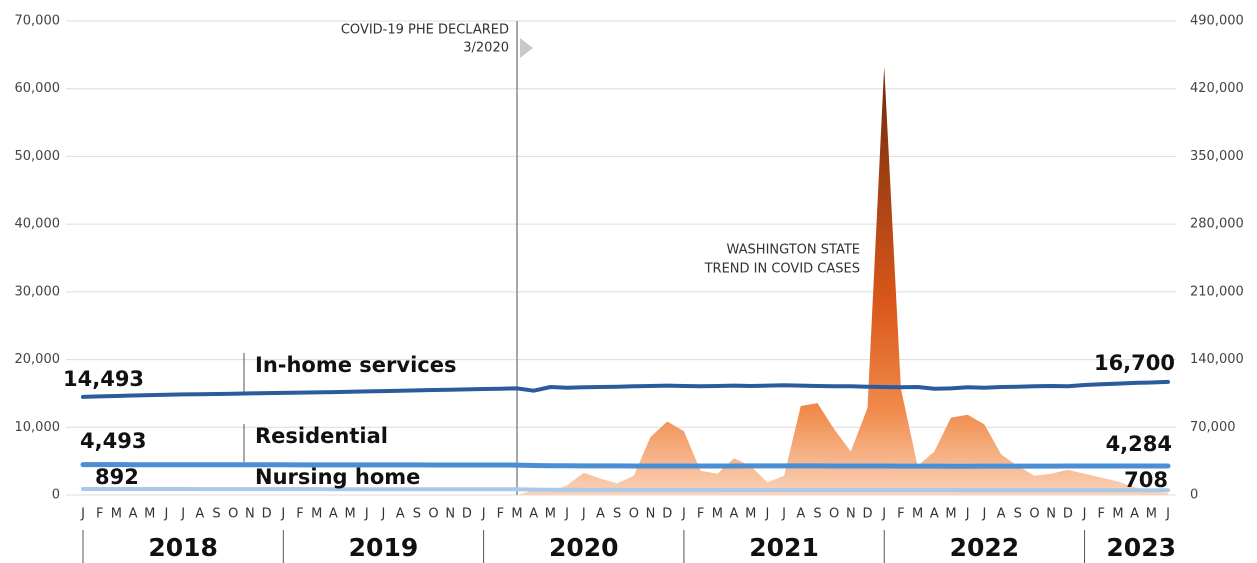  What do you see at coordinates (38, 88) in the screenshot?
I see `y-tick-label: 60,000` at bounding box center [38, 88].